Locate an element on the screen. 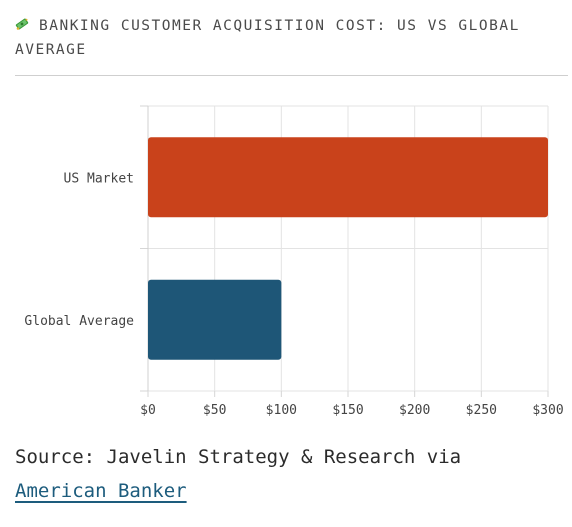 This screenshot has height=527, width=572. x-tick-label: $50 is located at coordinates (214, 410).